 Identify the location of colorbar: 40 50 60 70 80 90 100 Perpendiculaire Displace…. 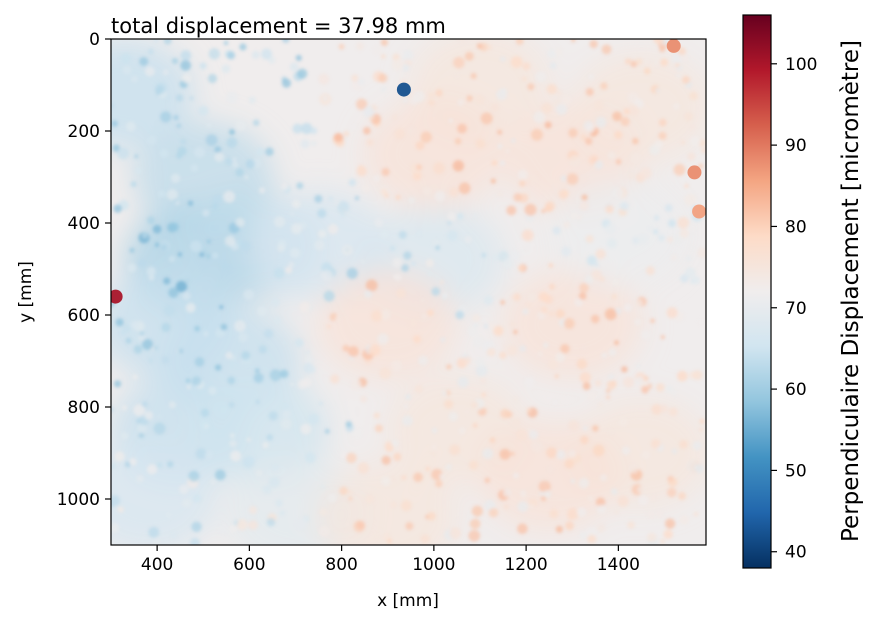
(803, 291).